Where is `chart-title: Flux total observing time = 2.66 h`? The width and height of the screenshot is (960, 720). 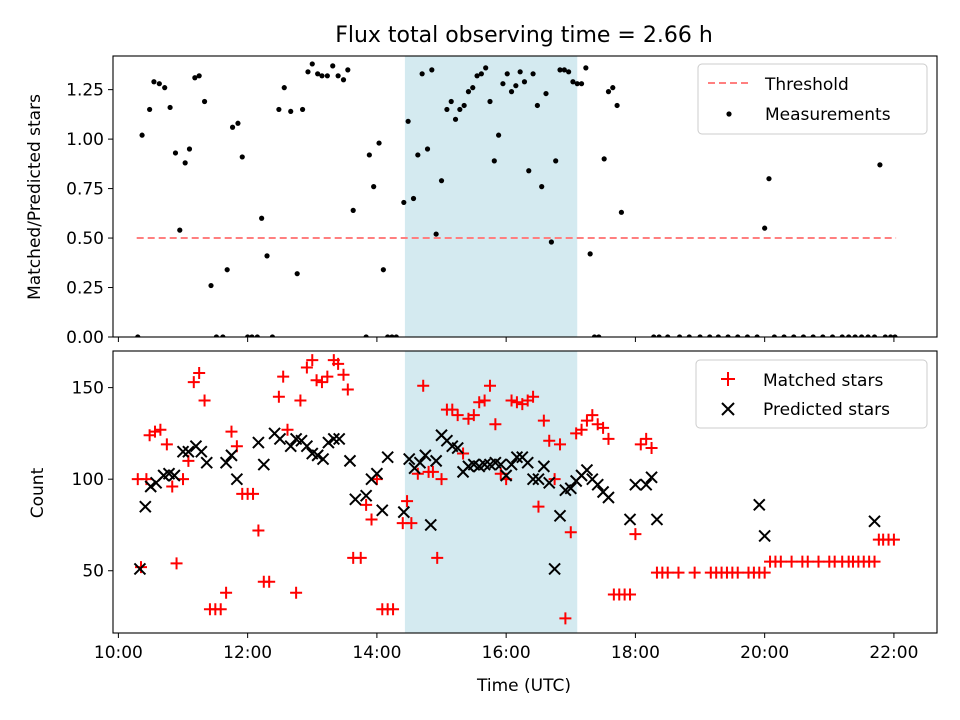 chart-title: Flux total observing time = 2.66 h is located at coordinates (524, 35).